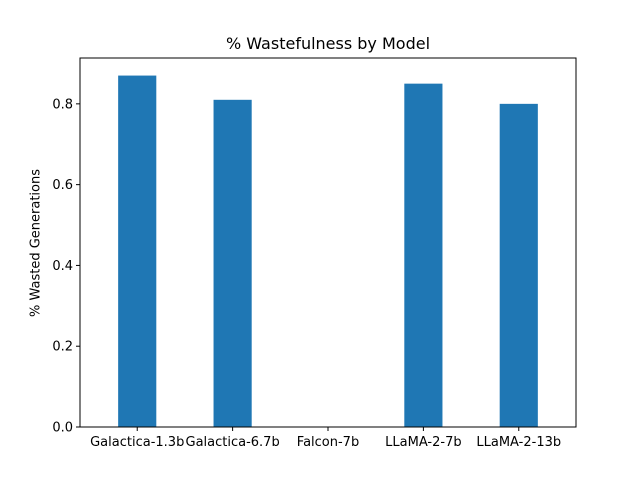 The width and height of the screenshot is (640, 484). What do you see at coordinates (232, 263) in the screenshot?
I see `bar-galactica-6-7b` at bounding box center [232, 263].